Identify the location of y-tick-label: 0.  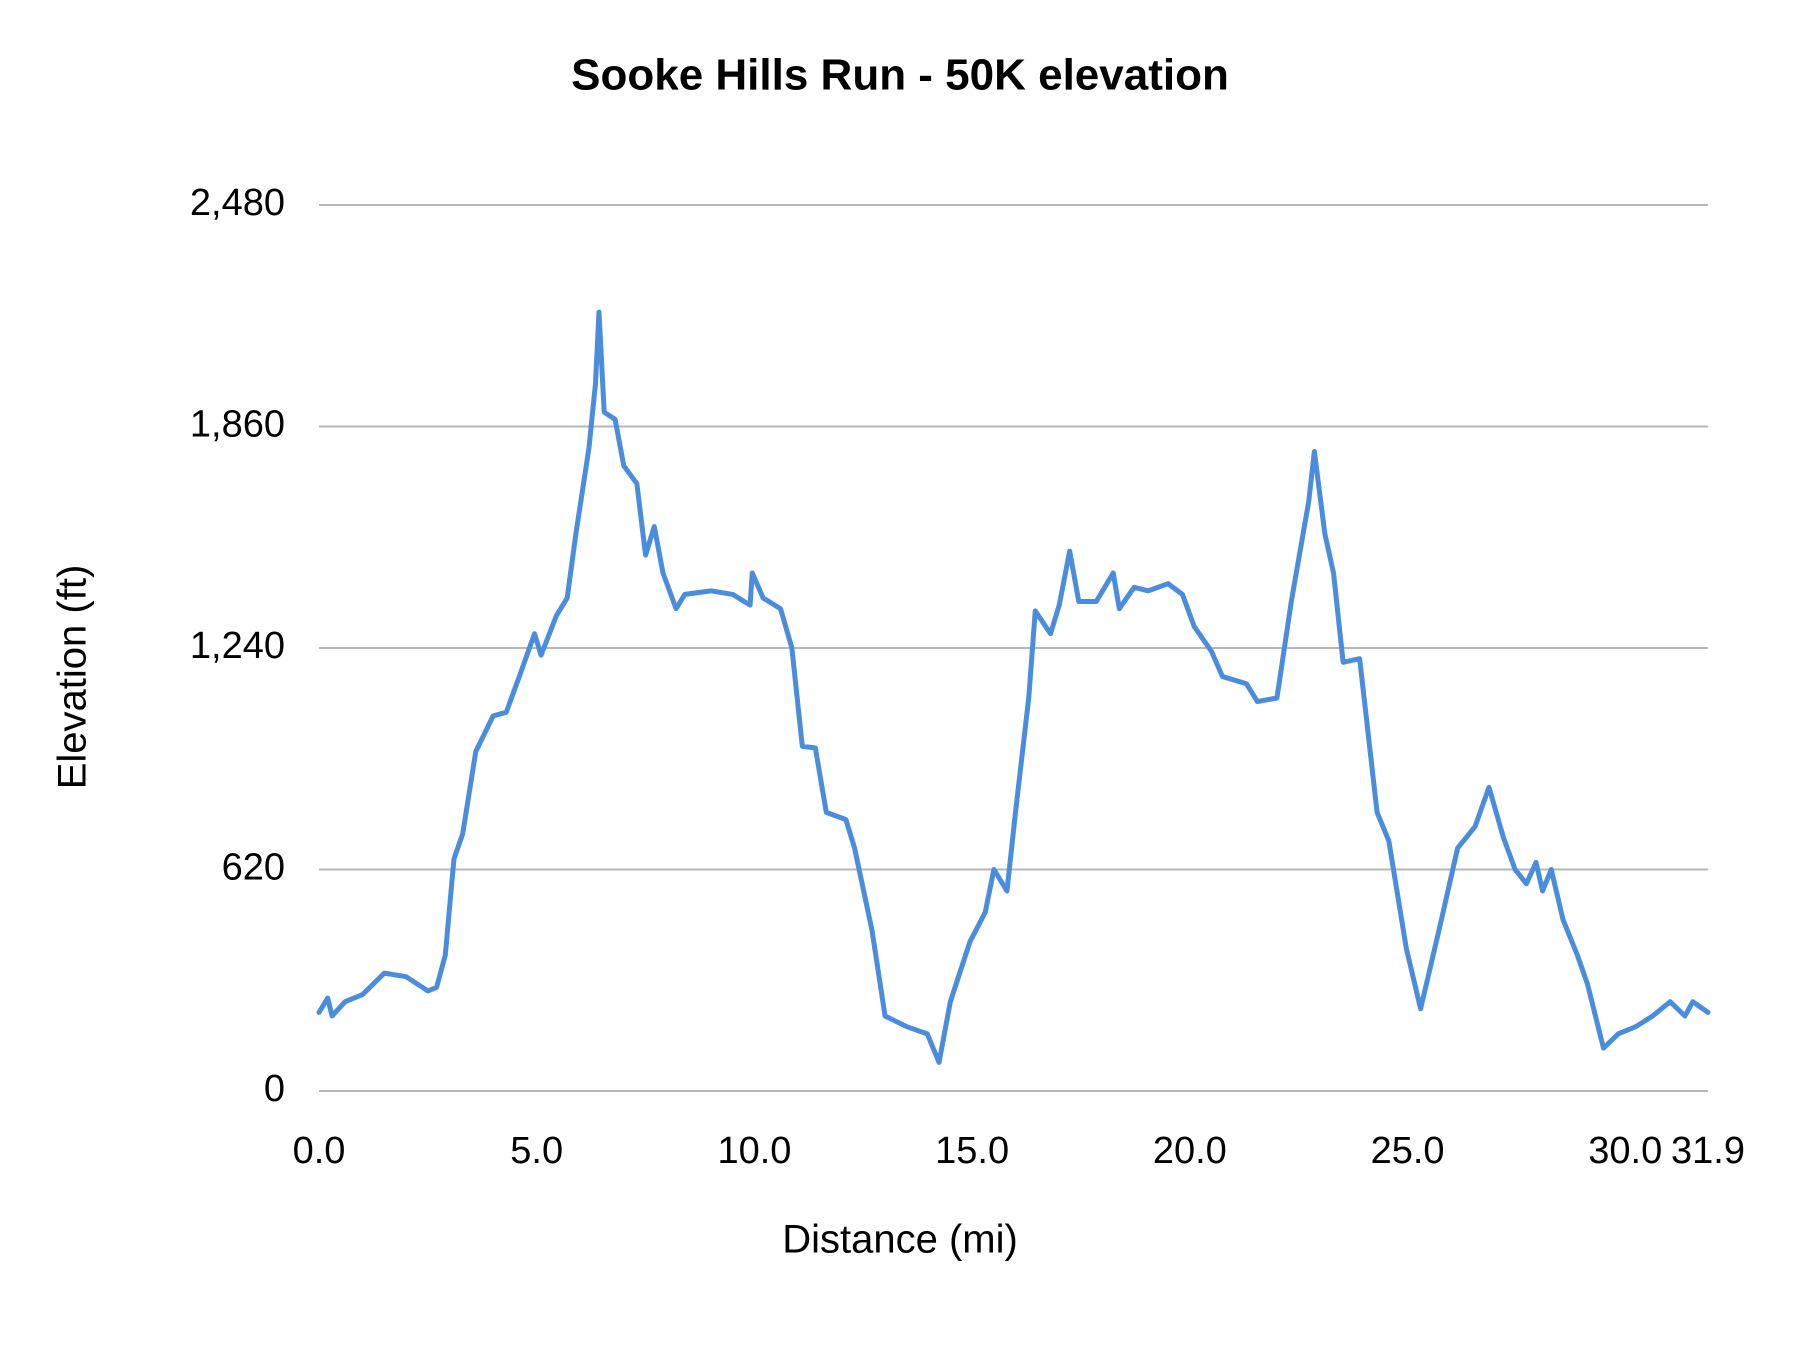
(274, 1089).